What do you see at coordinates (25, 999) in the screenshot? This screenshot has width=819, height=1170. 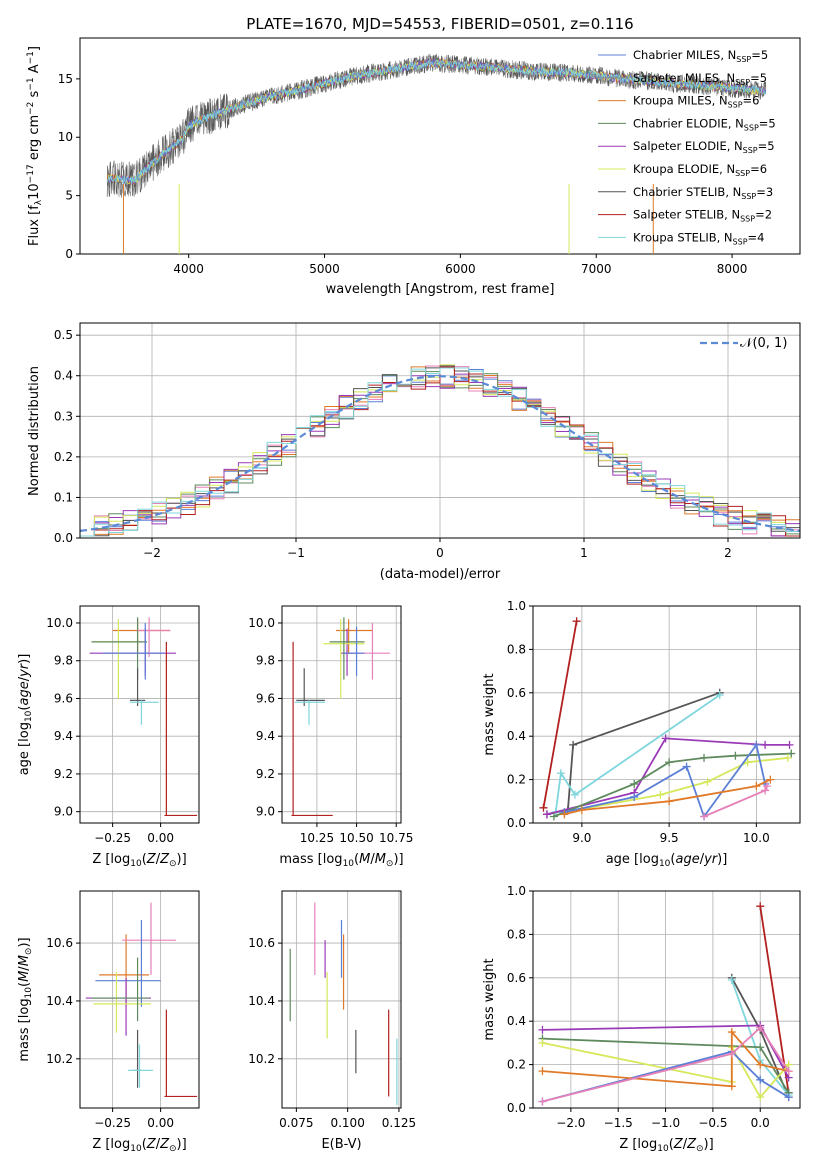 I see `p-massz-ylabel: mass [log10(M/M⊙)]` at bounding box center [25, 999].